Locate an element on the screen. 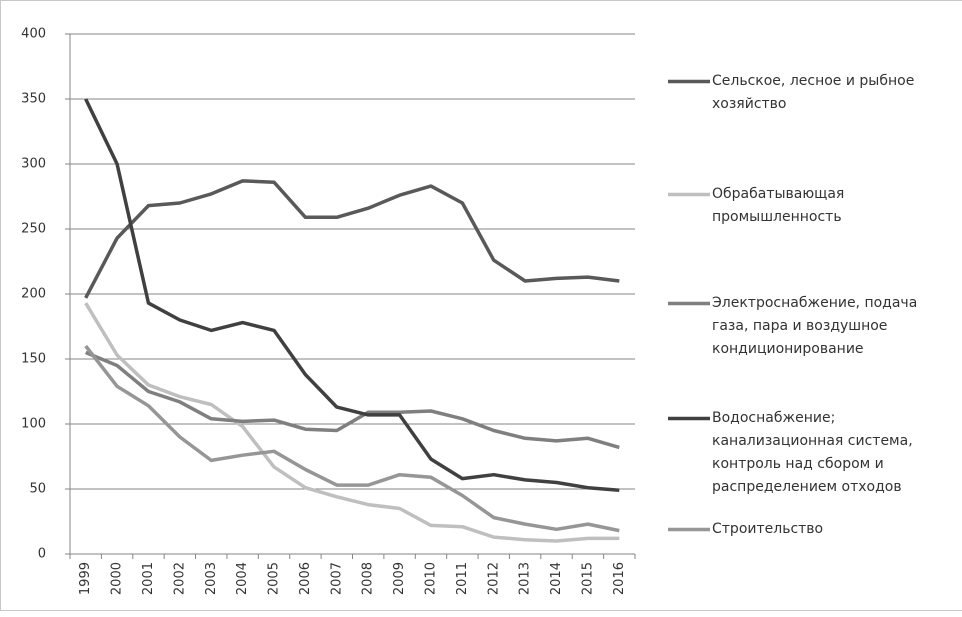 The image size is (962, 617). y-tick-label: 400 is located at coordinates (33, 34).